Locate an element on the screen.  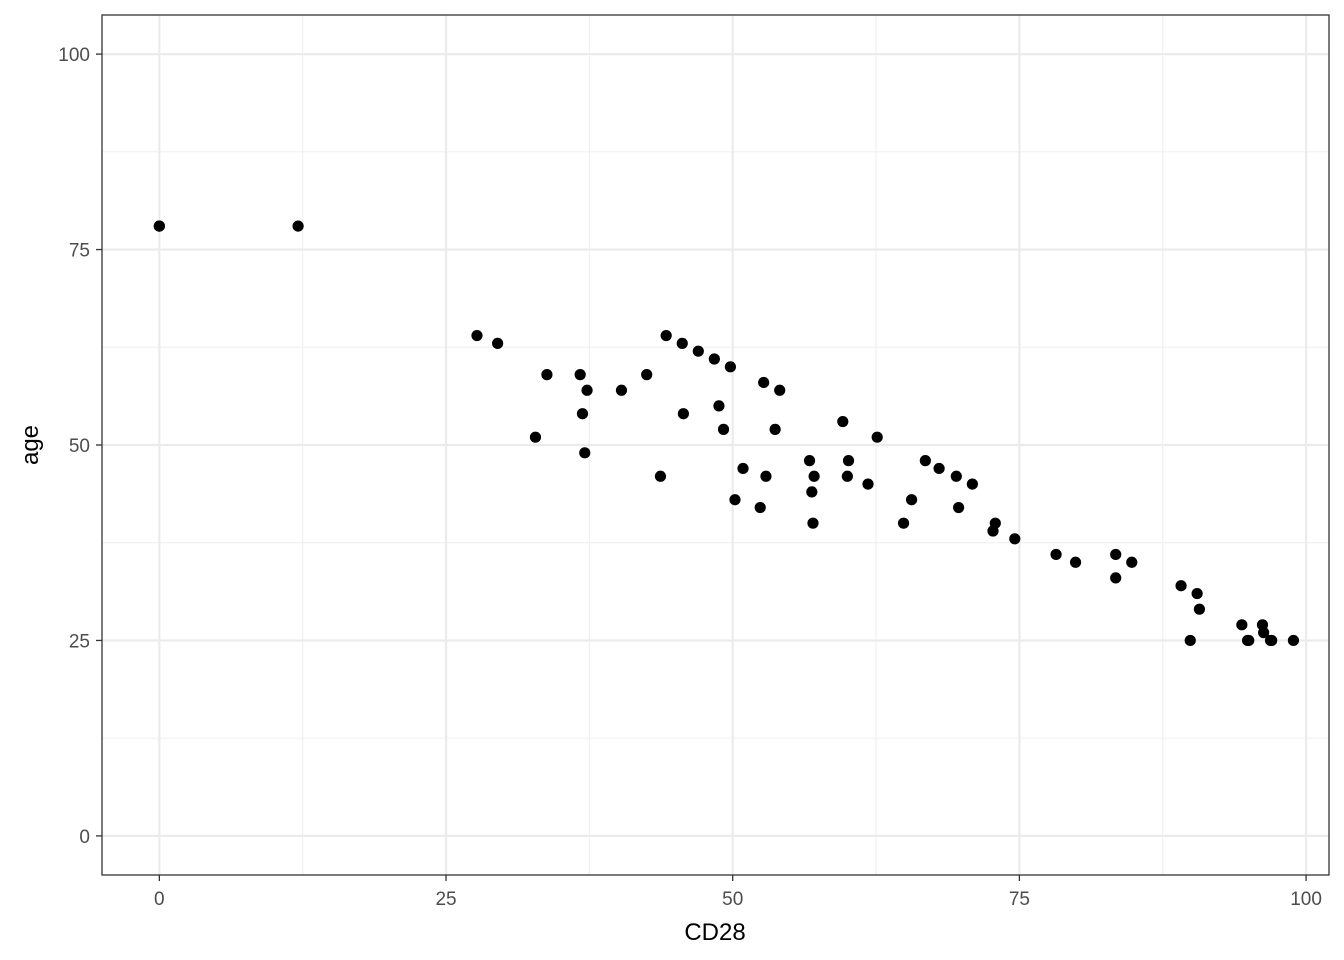
y-tick-label: 25 is located at coordinates (79, 641).